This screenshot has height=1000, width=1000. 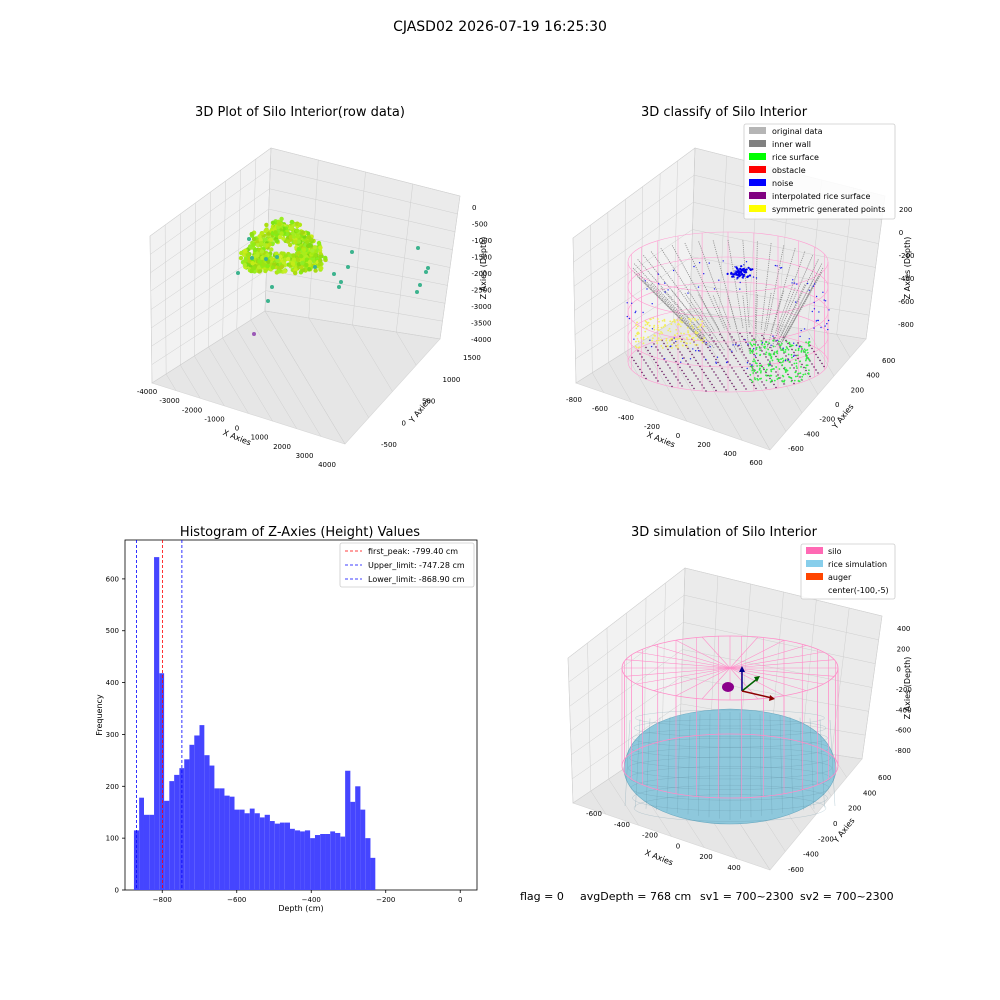 I want to click on raw-point-cloud, so click(x=333, y=276).